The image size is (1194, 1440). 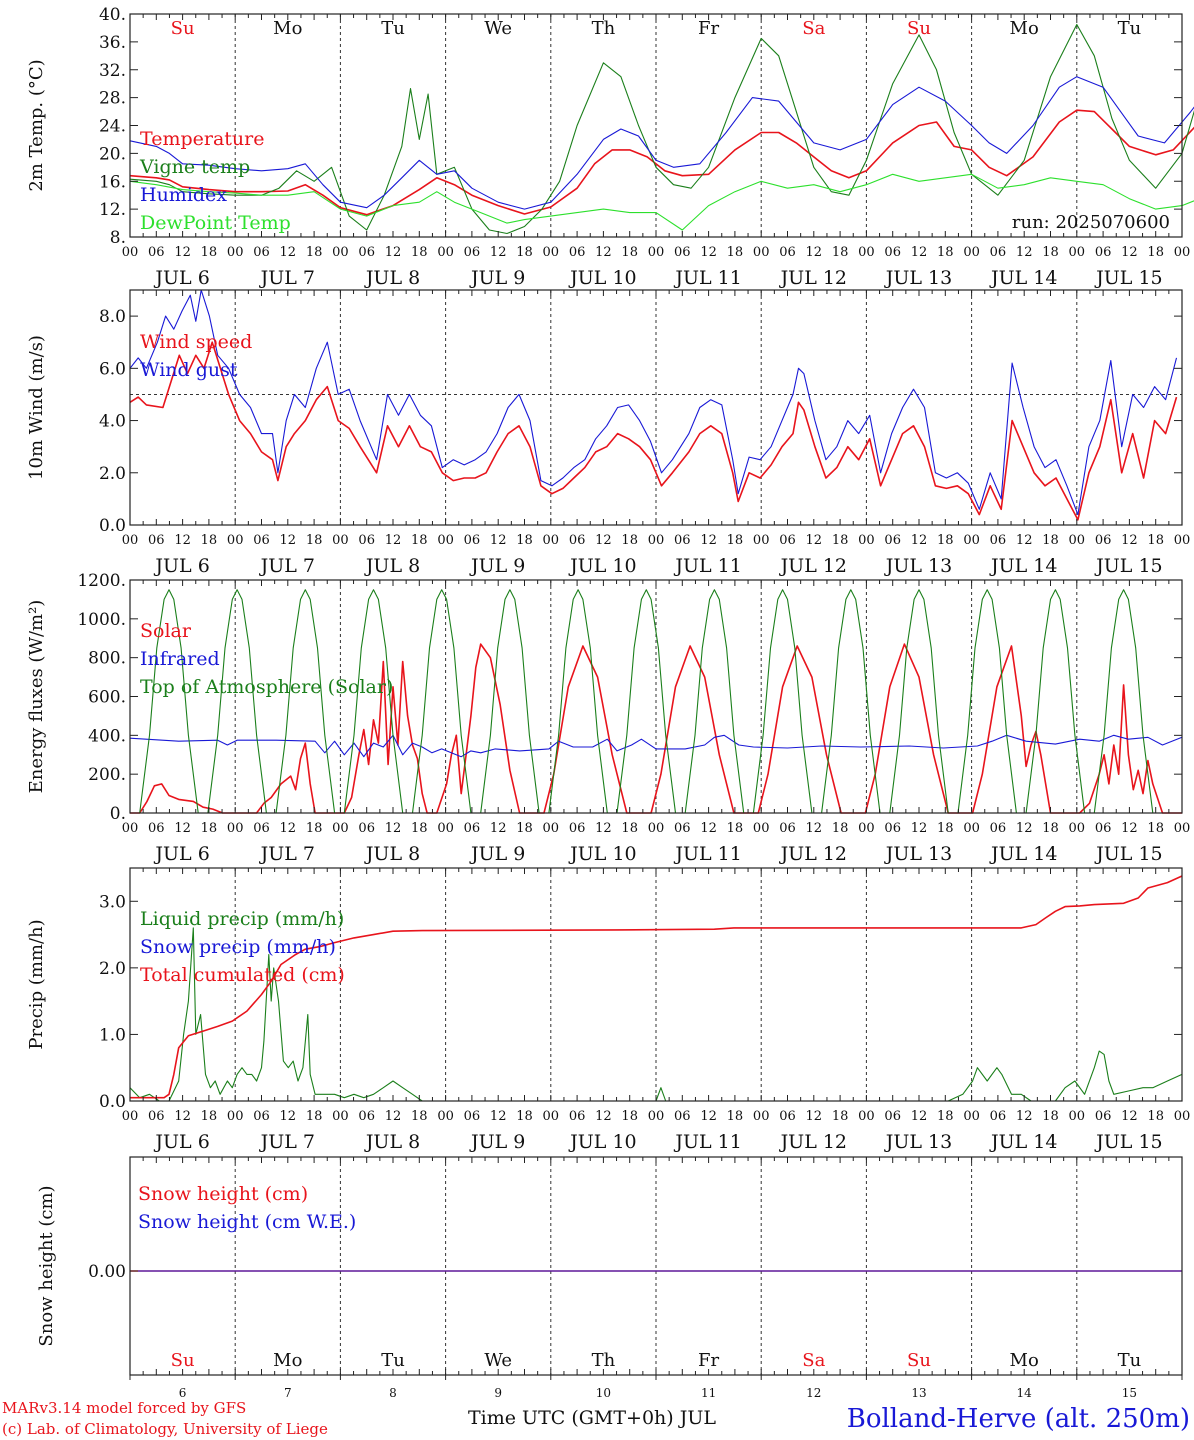 I want to click on date-label: JUL 8, so click(x=392, y=566).